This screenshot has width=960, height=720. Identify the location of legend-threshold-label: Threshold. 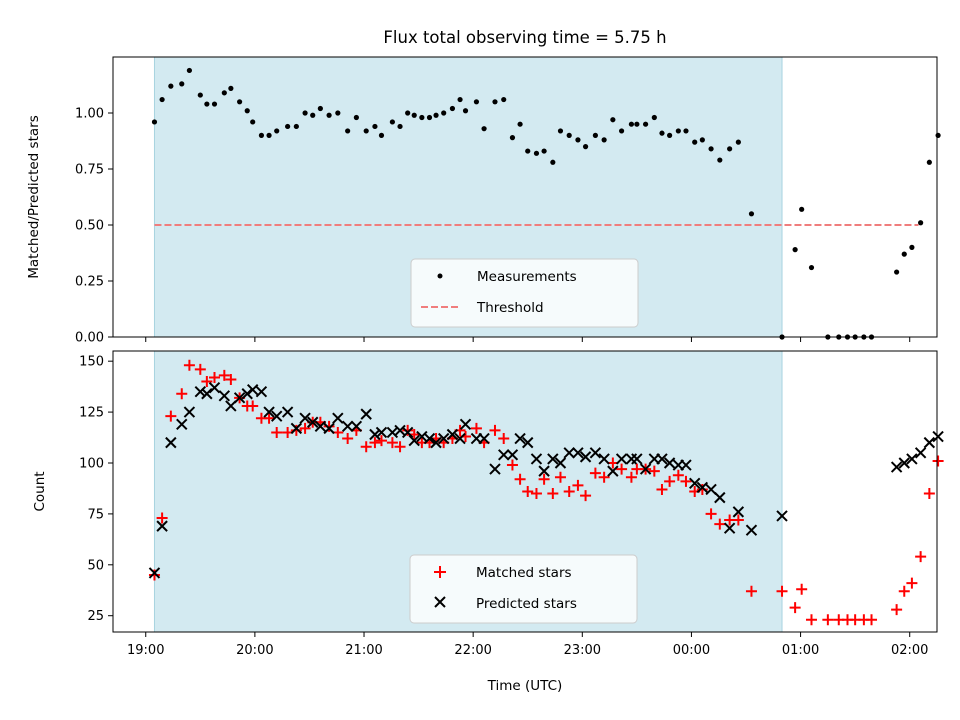
(510, 308).